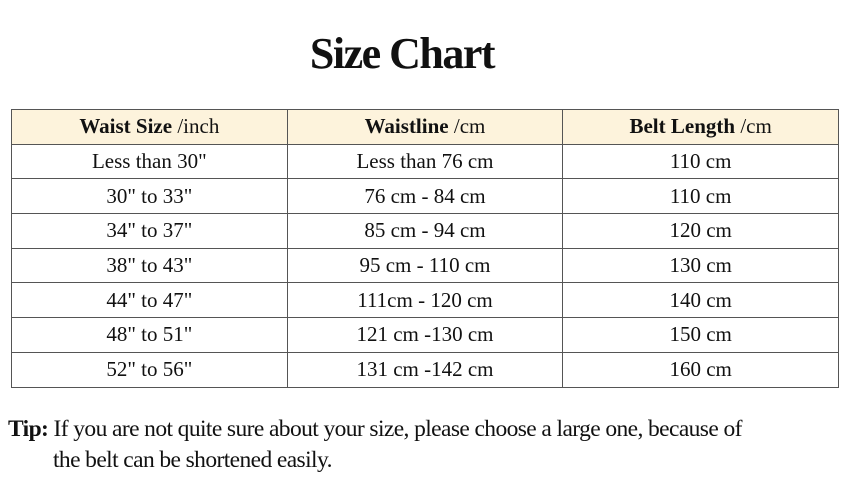  I want to click on waistline-cell: 131 cm -142 cm, so click(425, 369).